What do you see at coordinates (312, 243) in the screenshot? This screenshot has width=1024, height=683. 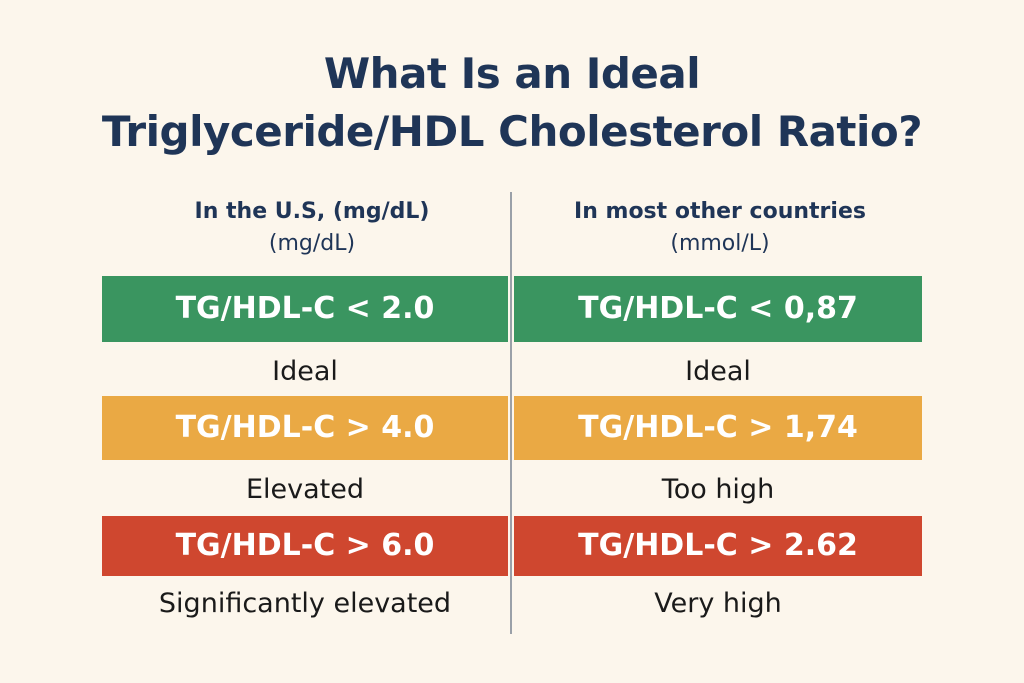 I see `us-column-unit: (mg/dL)` at bounding box center [312, 243].